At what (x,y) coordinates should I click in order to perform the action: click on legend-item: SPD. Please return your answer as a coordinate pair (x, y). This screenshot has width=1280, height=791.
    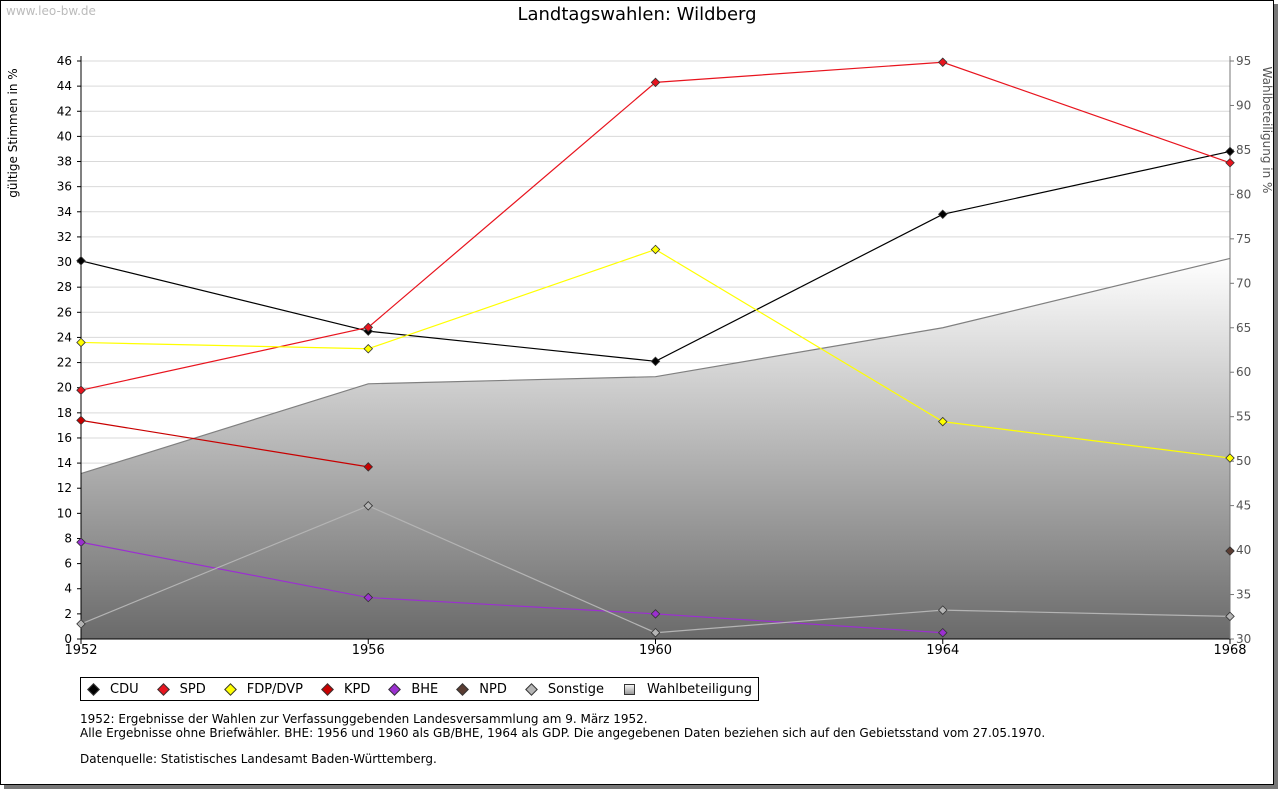
    Looking at the image, I should click on (181, 689).